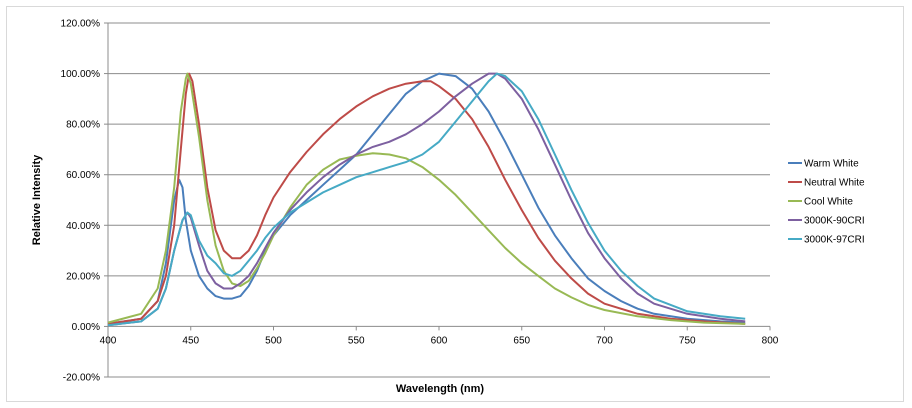  Describe the element at coordinates (834, 183) in the screenshot. I see `legend-label-1: Neutral White` at that location.